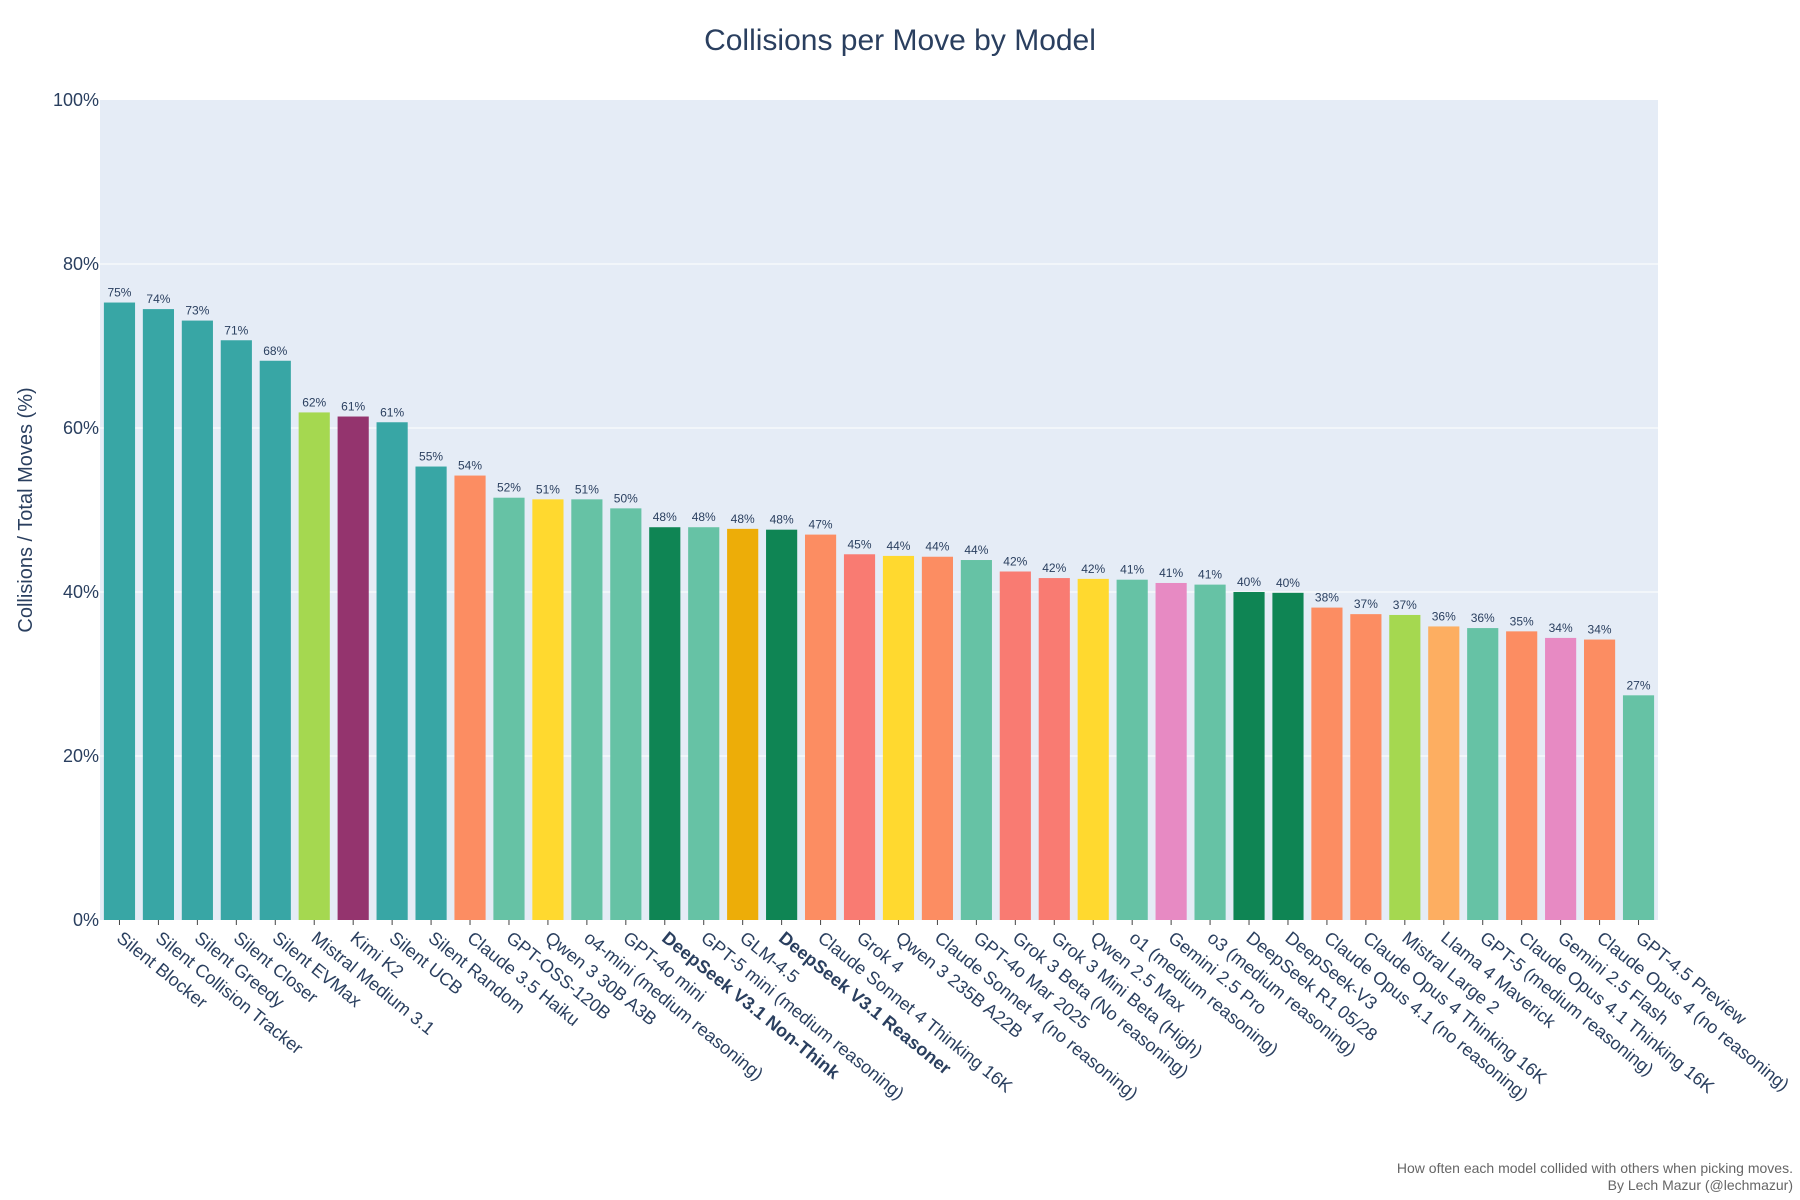 The image size is (1800, 1200). I want to click on y-tick-label: 100%, so click(76, 100).